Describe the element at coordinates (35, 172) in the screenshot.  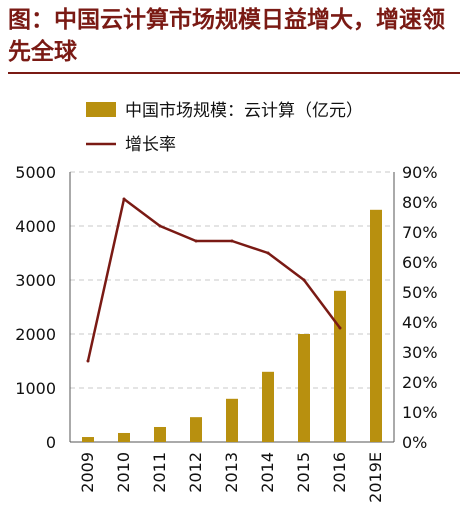
I see `y-left-tick-label: 5000` at that location.